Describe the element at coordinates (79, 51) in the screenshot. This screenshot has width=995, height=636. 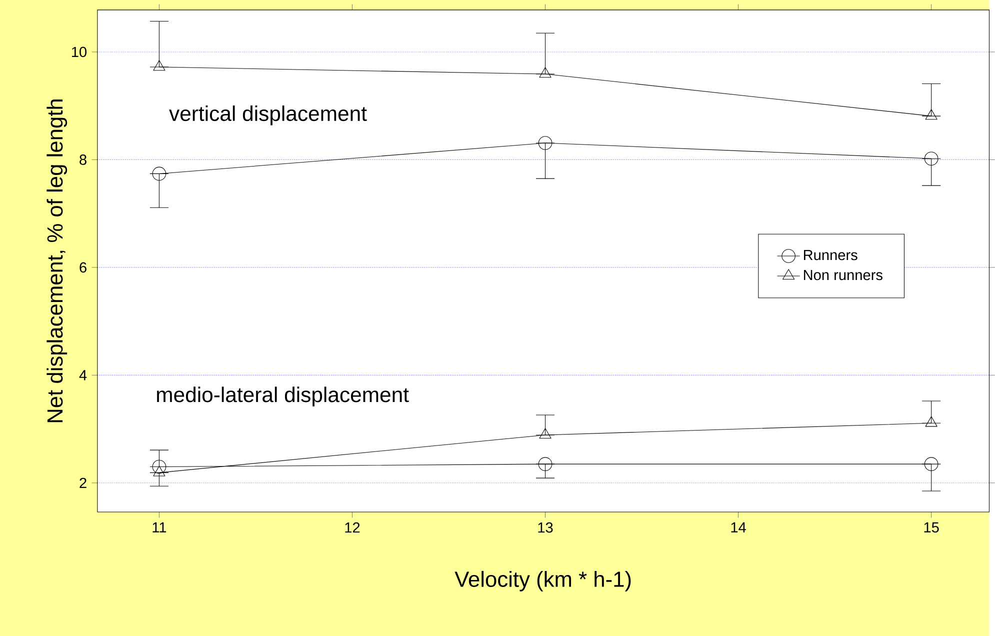
I see `y-tick-label: 10` at that location.